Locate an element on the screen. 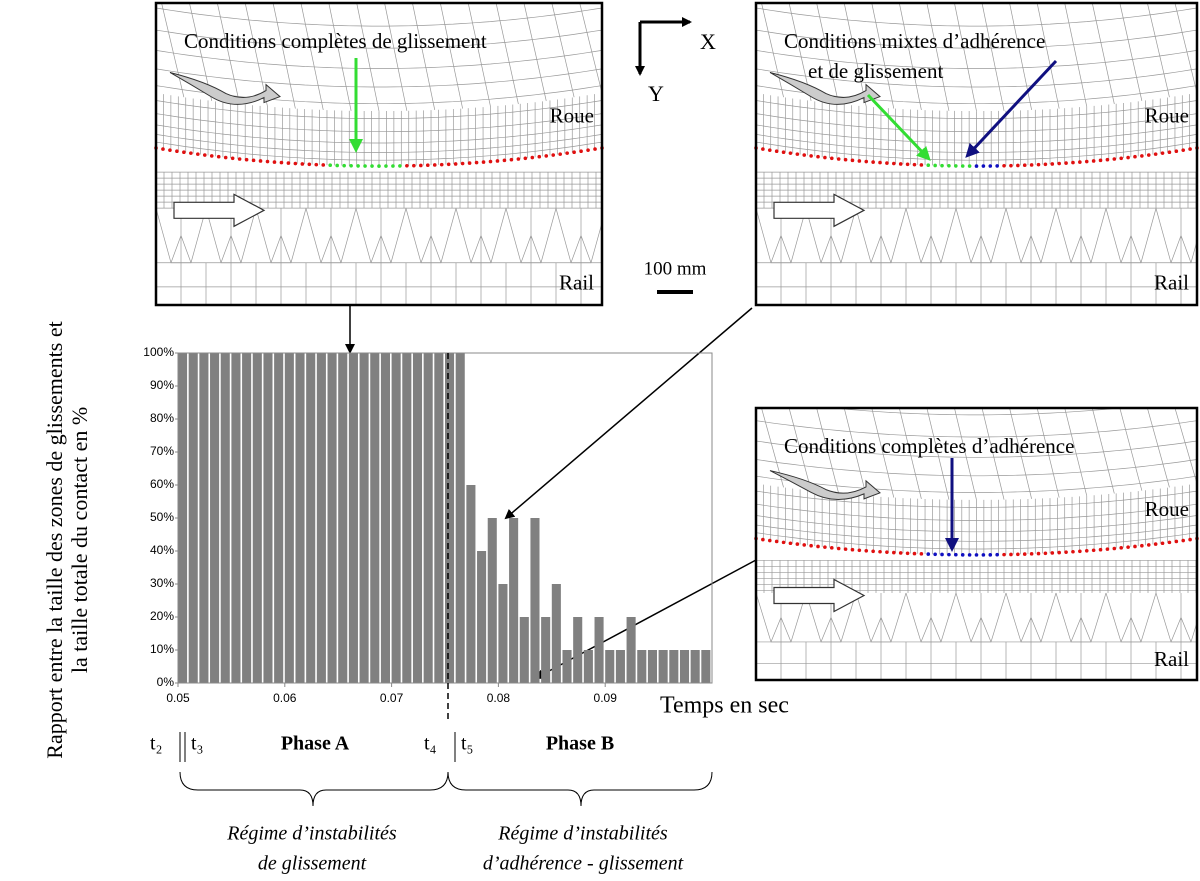 This screenshot has height=881, width=1200. x-tick-label: 0.08 is located at coordinates (499, 698).